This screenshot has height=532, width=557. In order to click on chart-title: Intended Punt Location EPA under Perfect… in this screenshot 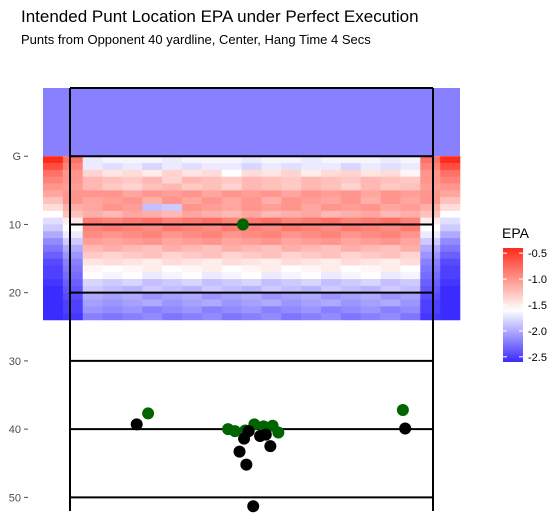, I will do `click(220, 16)`.